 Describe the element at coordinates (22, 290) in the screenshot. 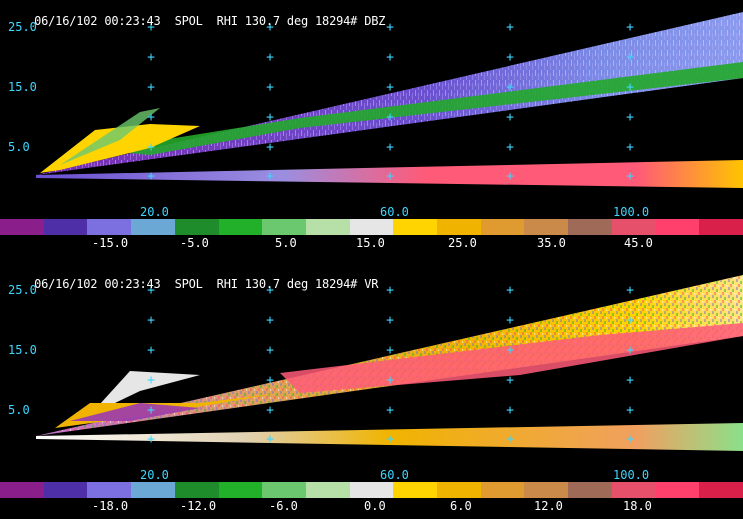

I see `vr-y-label-25: 25.0` at that location.